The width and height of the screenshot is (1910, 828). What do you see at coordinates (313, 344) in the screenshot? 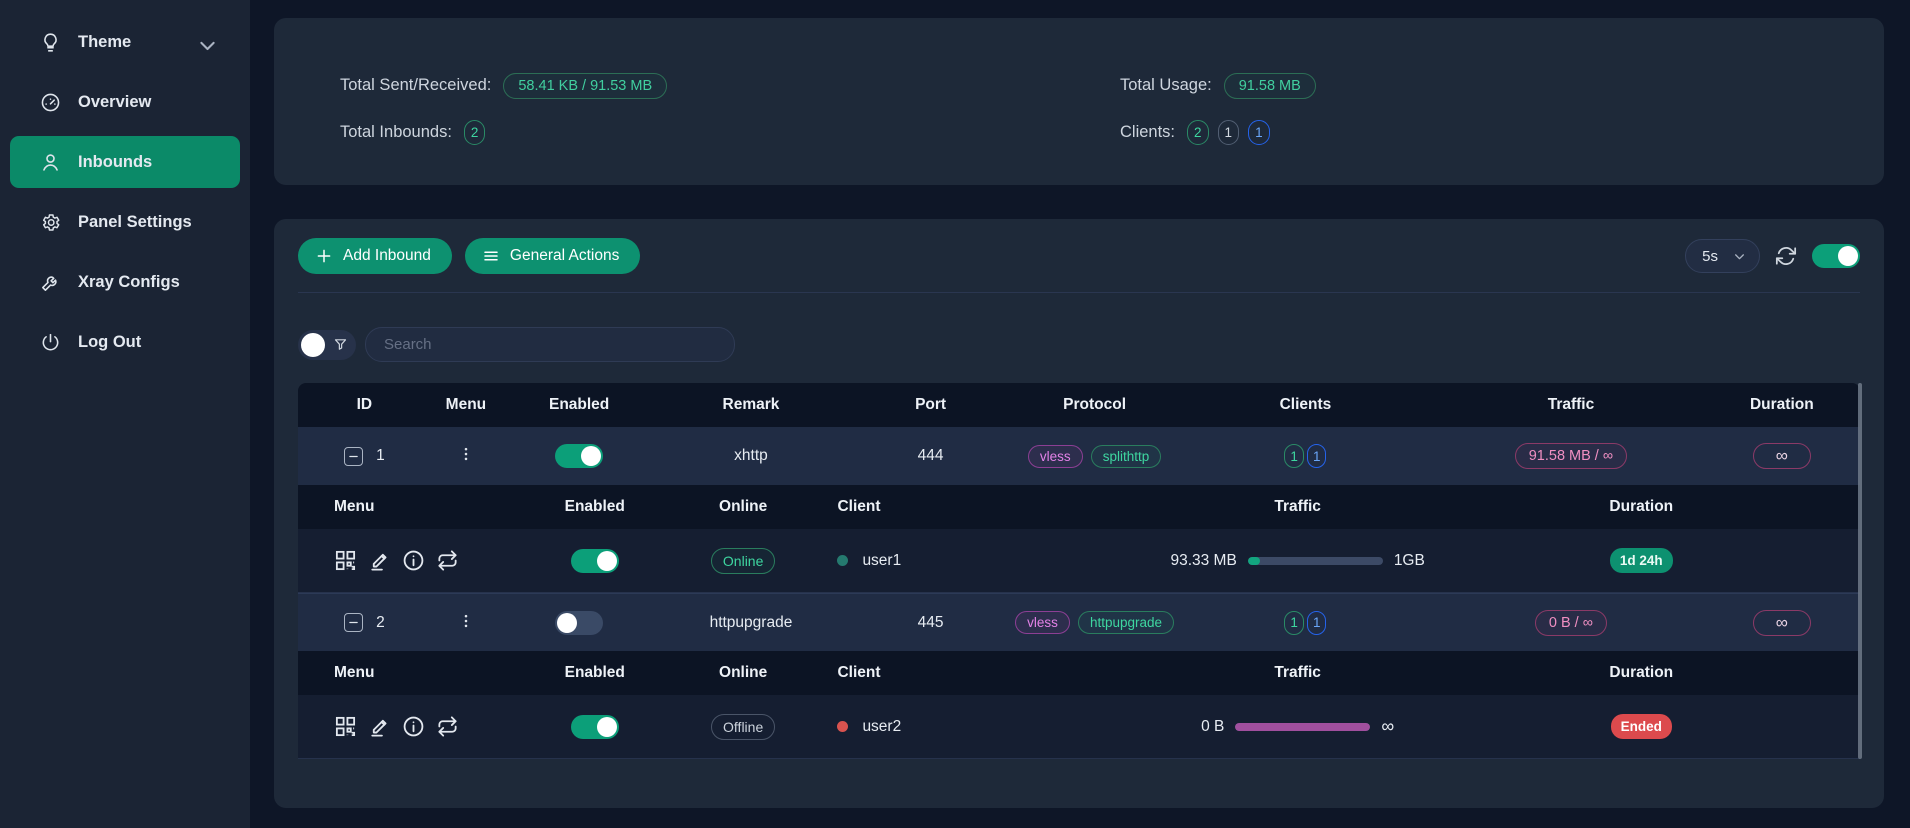
I see `filter-toggle-knob` at bounding box center [313, 344].